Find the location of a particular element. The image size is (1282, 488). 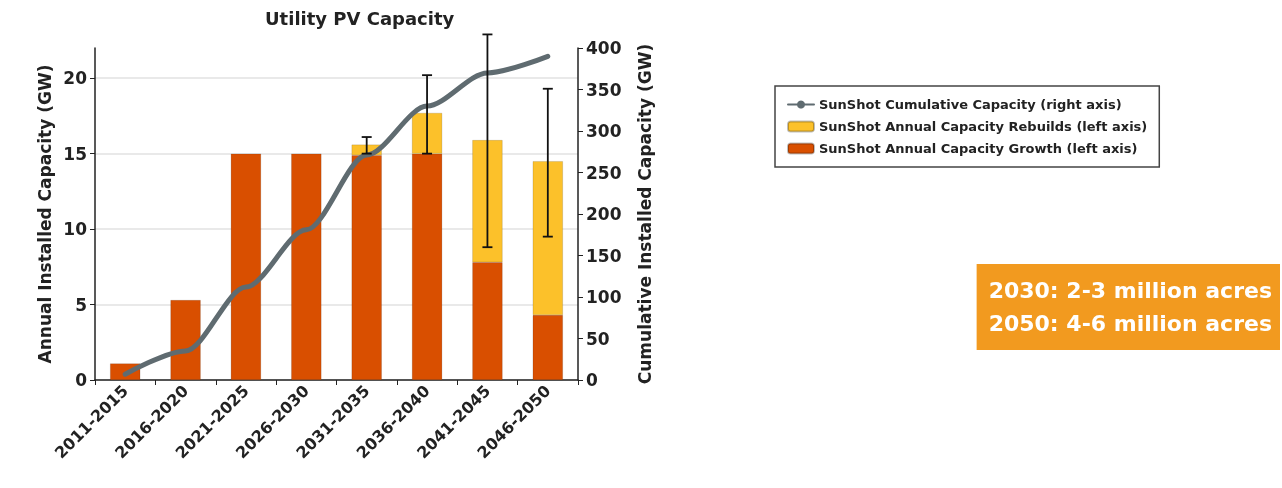

y-axis-title: Annual Installed Capacity (GW) is located at coordinates (44, 214).